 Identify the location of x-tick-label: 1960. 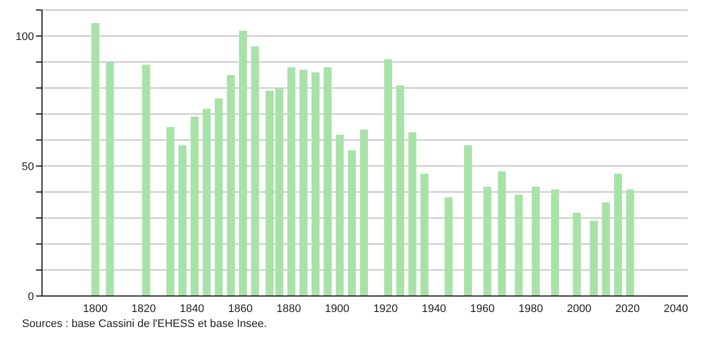
(482, 308).